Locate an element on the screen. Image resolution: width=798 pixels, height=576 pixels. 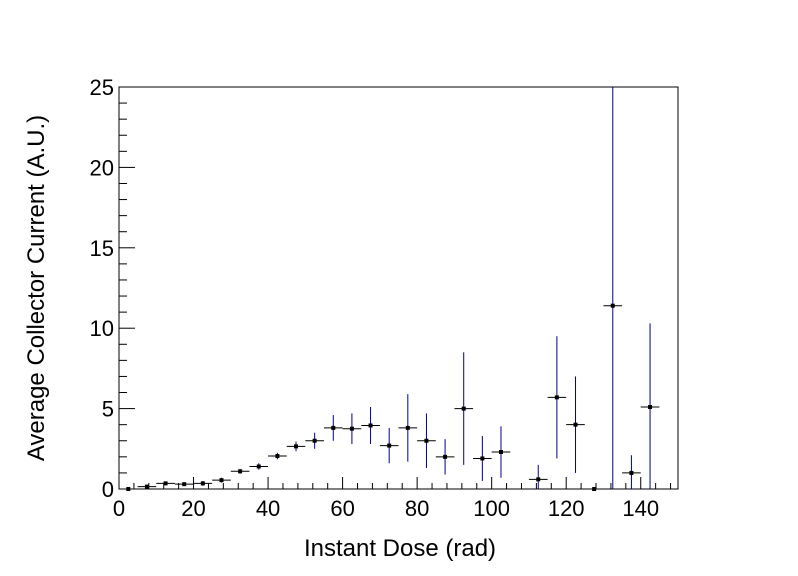
x-axis-title: Instant Dose (rad) is located at coordinates (400, 548).